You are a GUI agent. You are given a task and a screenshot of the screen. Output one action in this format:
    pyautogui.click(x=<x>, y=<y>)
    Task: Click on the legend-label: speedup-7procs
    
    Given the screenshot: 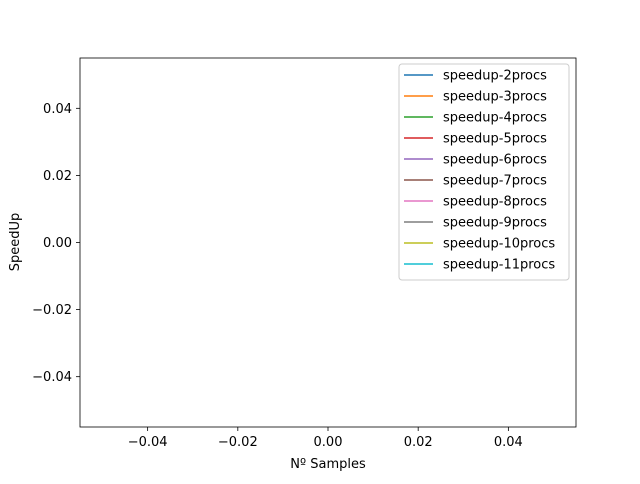 What is the action you would take?
    pyautogui.click(x=495, y=181)
    